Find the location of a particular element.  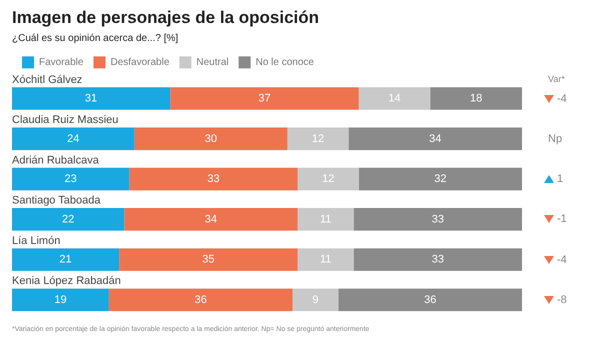

legend-label: Neutral is located at coordinates (212, 62).